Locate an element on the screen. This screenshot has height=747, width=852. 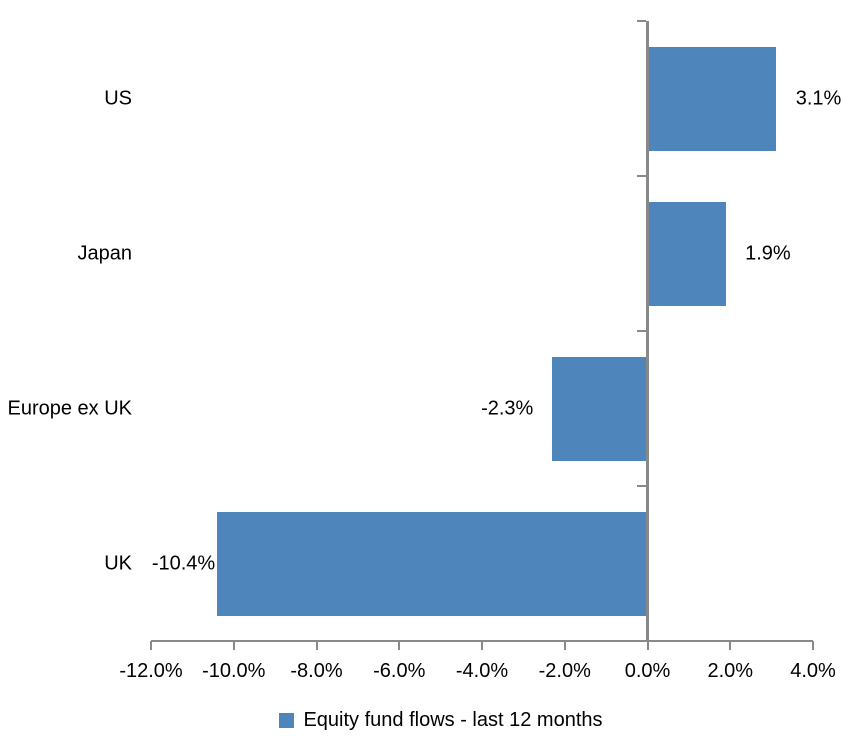
x-axis-tick-label: 0.0% is located at coordinates (647, 671).